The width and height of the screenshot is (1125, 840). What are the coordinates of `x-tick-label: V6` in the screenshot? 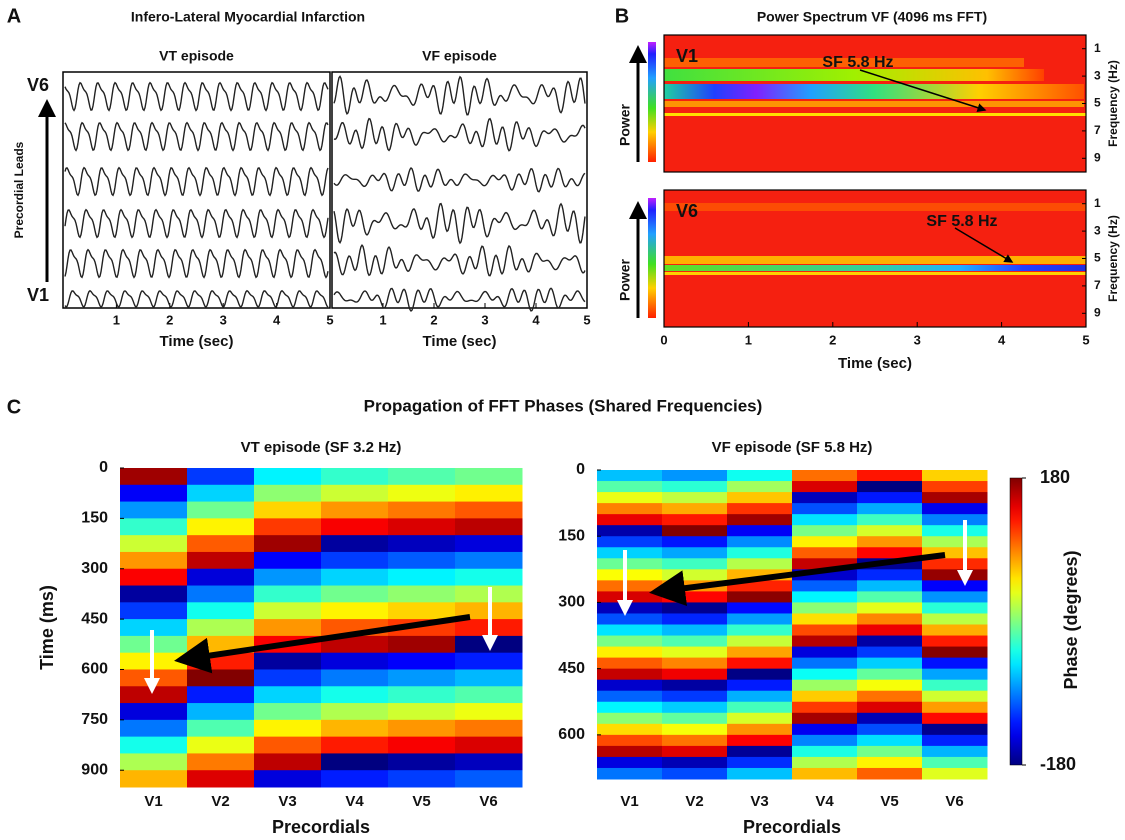 It's located at (954, 801).